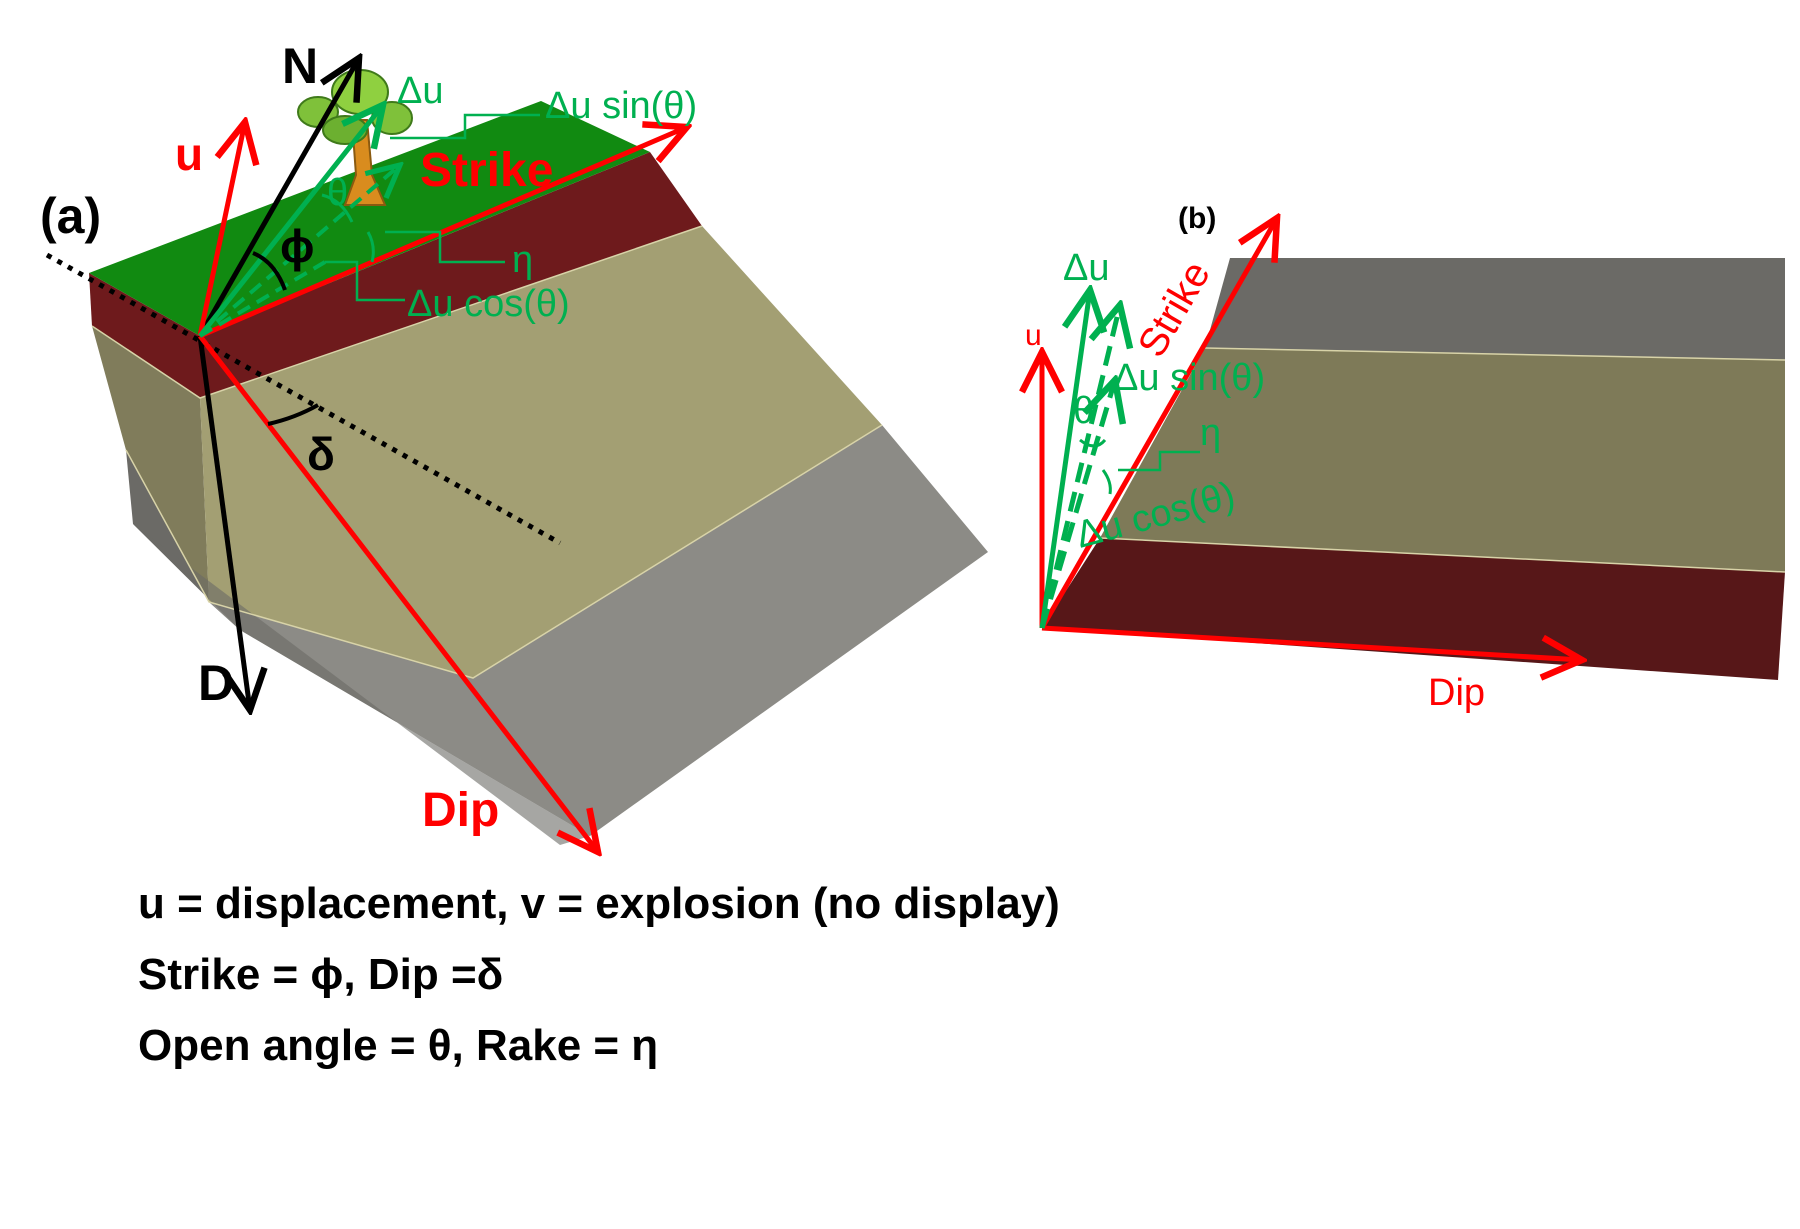 The width and height of the screenshot is (1800, 1229). What do you see at coordinates (420, 91) in the screenshot?
I see `panel-a-delta-u-label: Δu` at bounding box center [420, 91].